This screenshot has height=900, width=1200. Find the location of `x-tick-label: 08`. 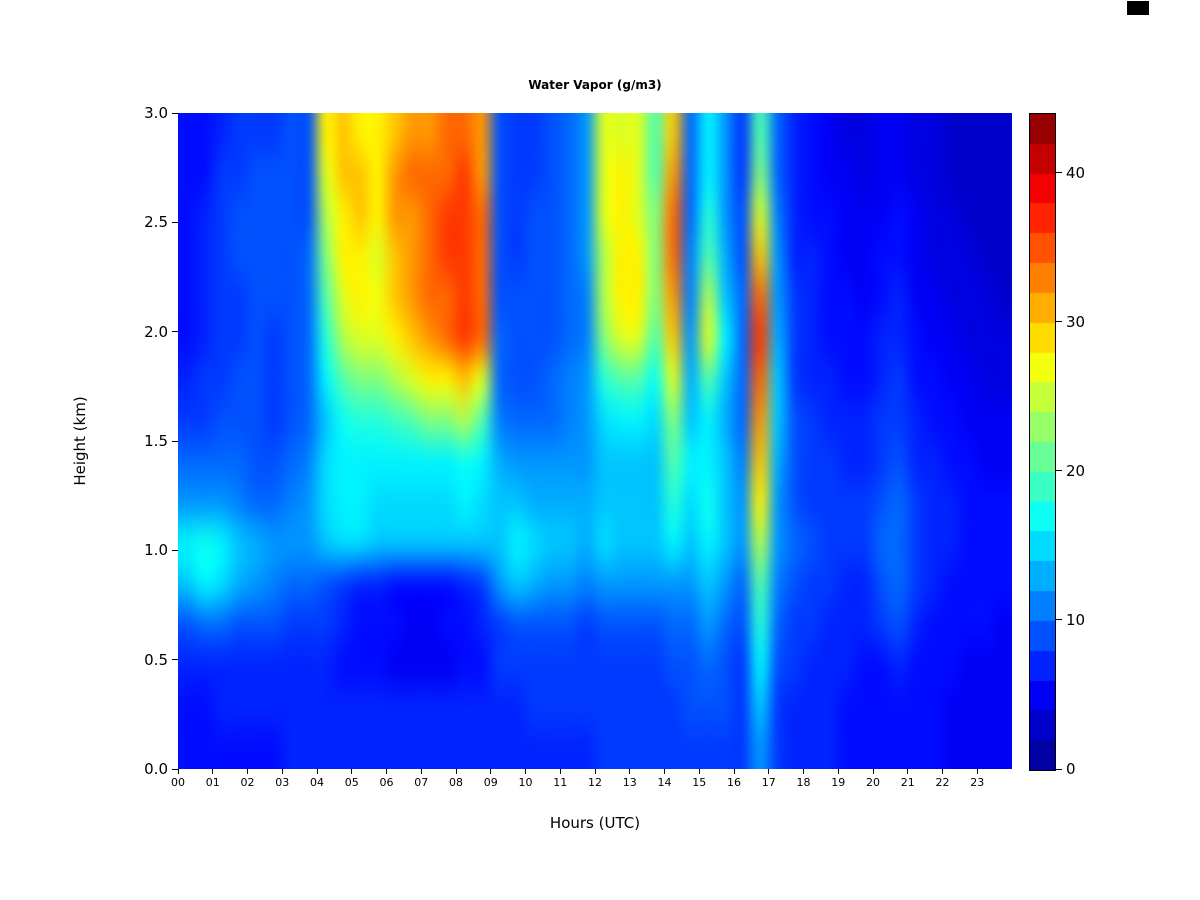

x-tick-label: 08 is located at coordinates (456, 782).